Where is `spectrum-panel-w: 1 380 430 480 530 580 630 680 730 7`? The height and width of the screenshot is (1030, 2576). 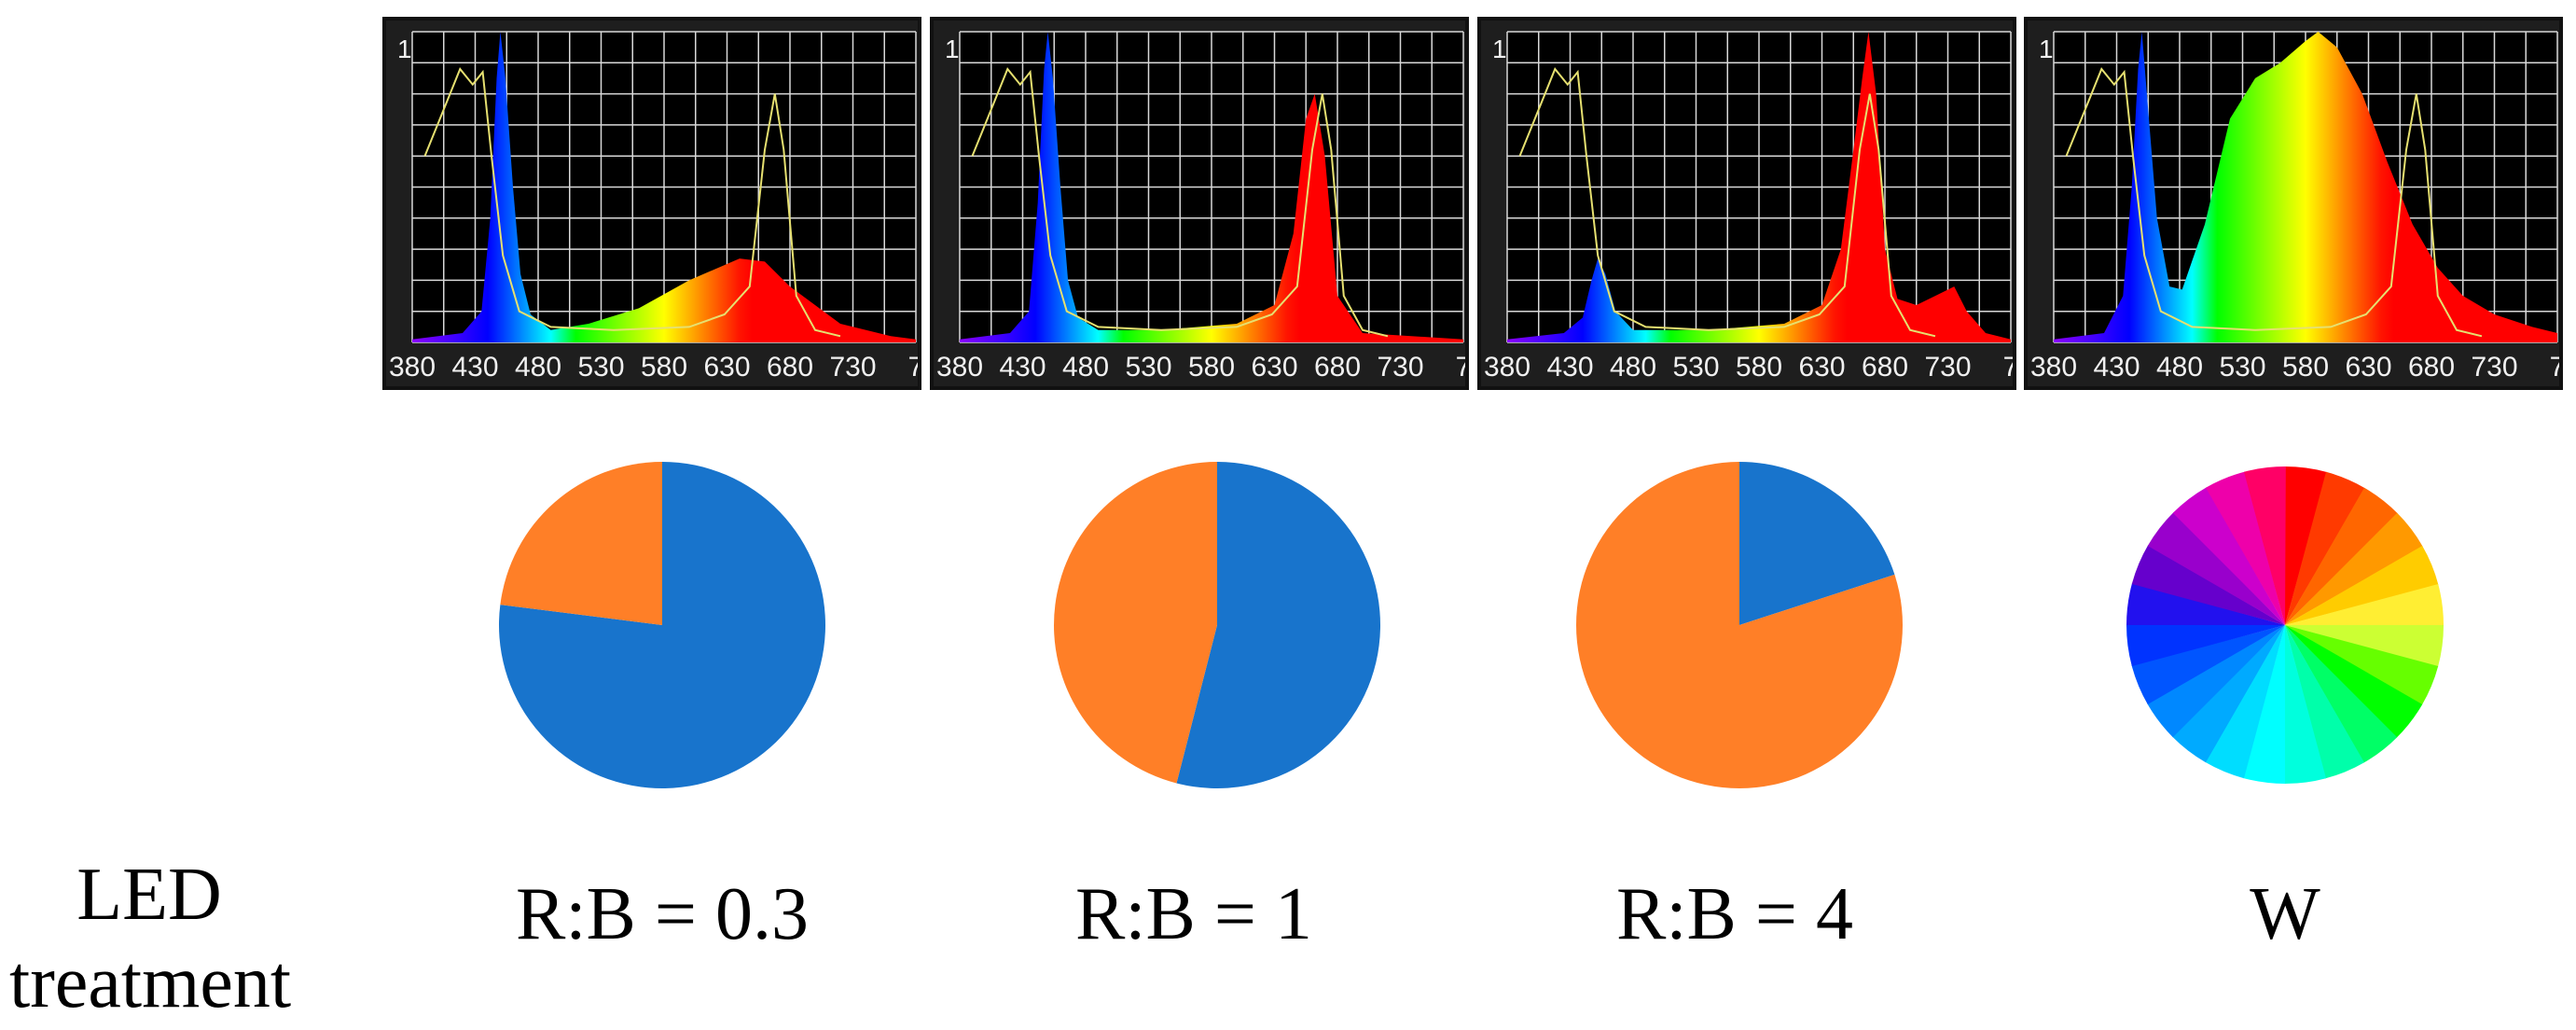
spectrum-panel-w: 1 380 430 480 530 580 630 680 730 7 is located at coordinates (2293, 203).